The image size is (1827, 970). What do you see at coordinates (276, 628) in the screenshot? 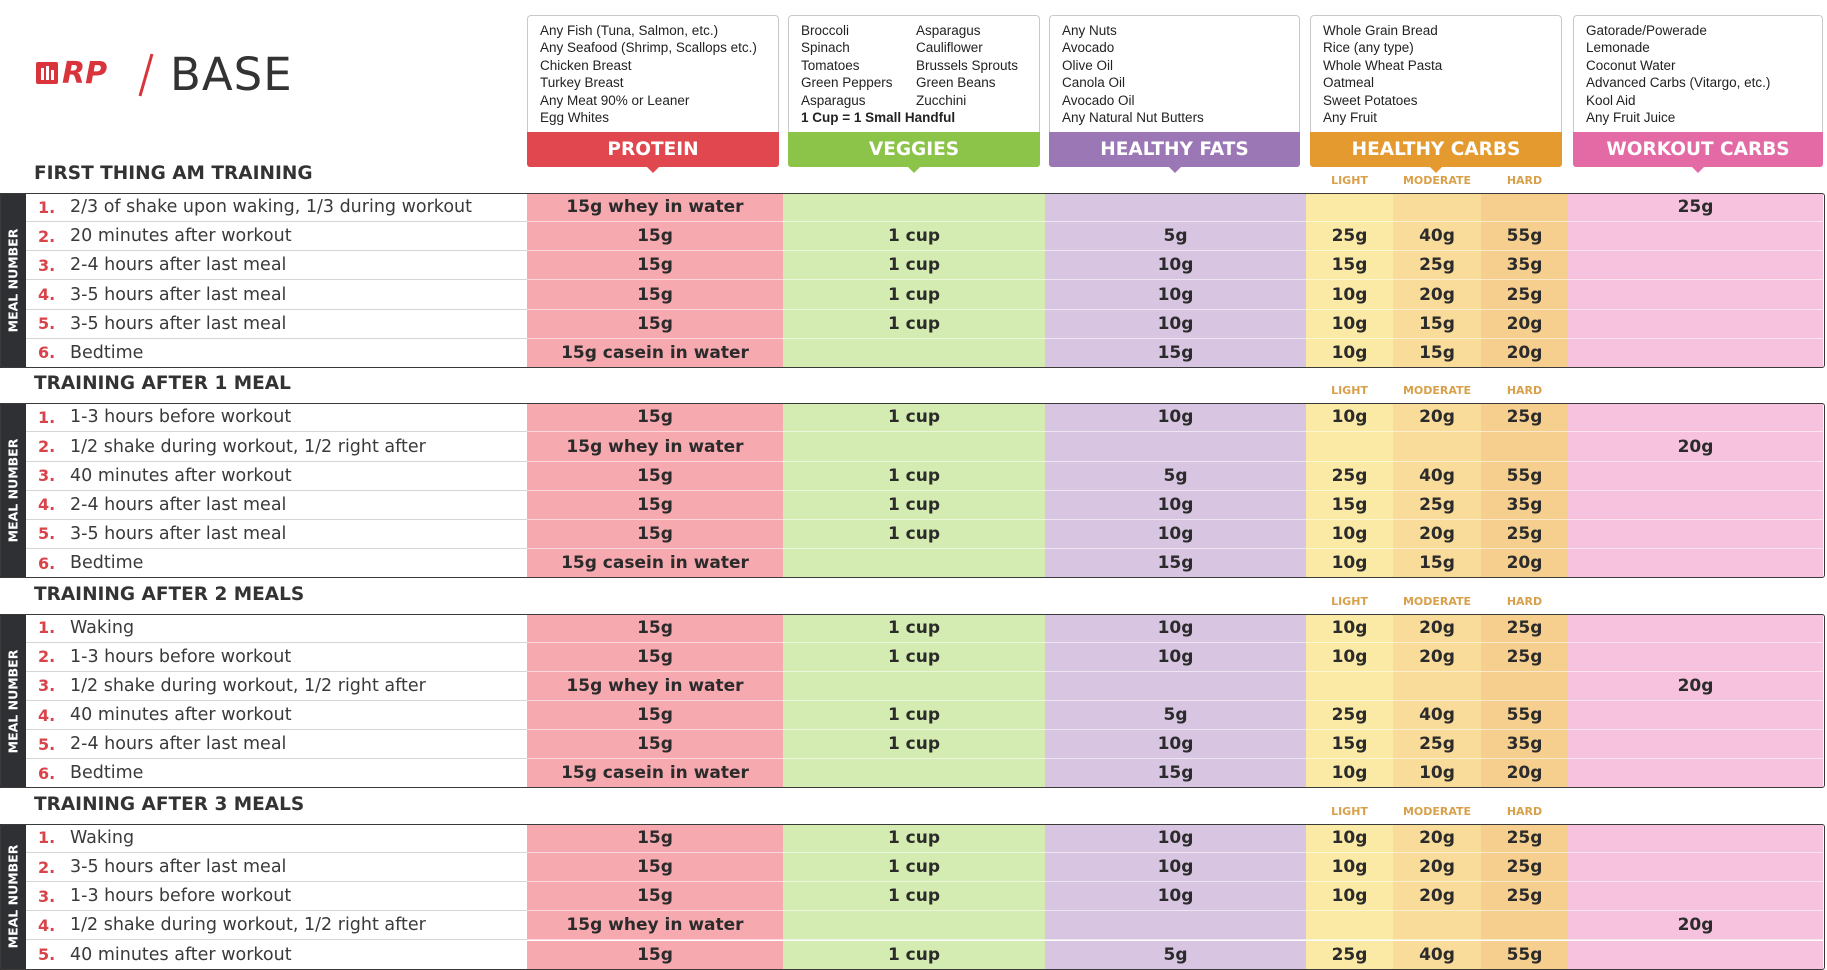
I see `meal-description: 1. Waking` at bounding box center [276, 628].